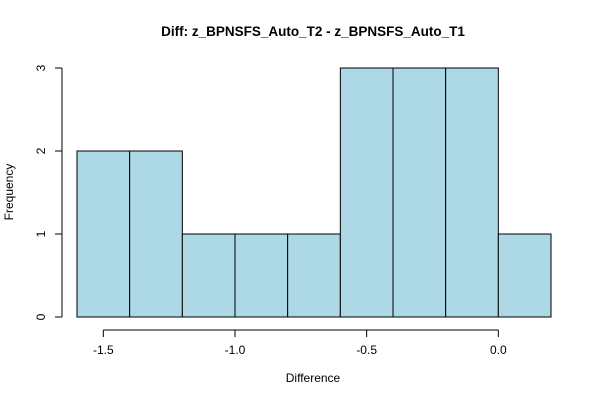 The height and width of the screenshot is (400, 600). What do you see at coordinates (41, 316) in the screenshot?
I see `y-tick-label: 0` at bounding box center [41, 316].